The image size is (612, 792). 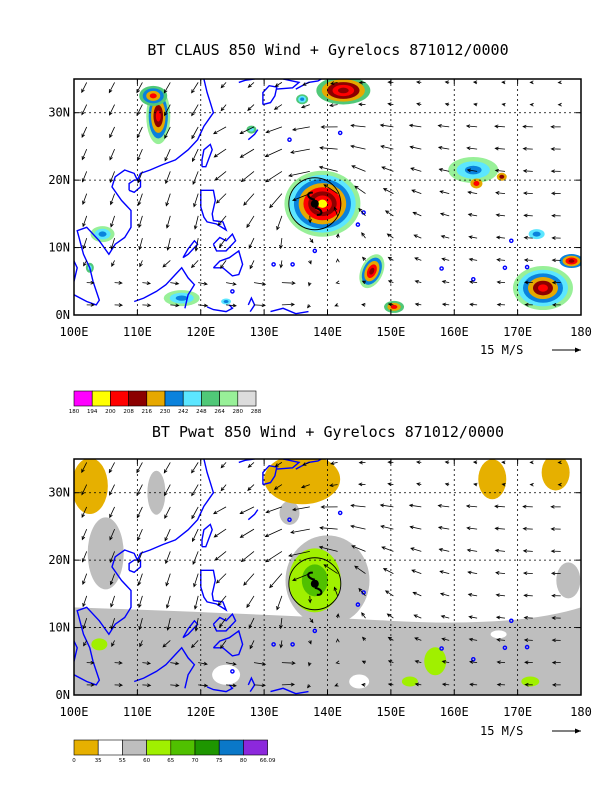 I want to click on y-tick-label-10N: 10N, so click(x=59, y=248).